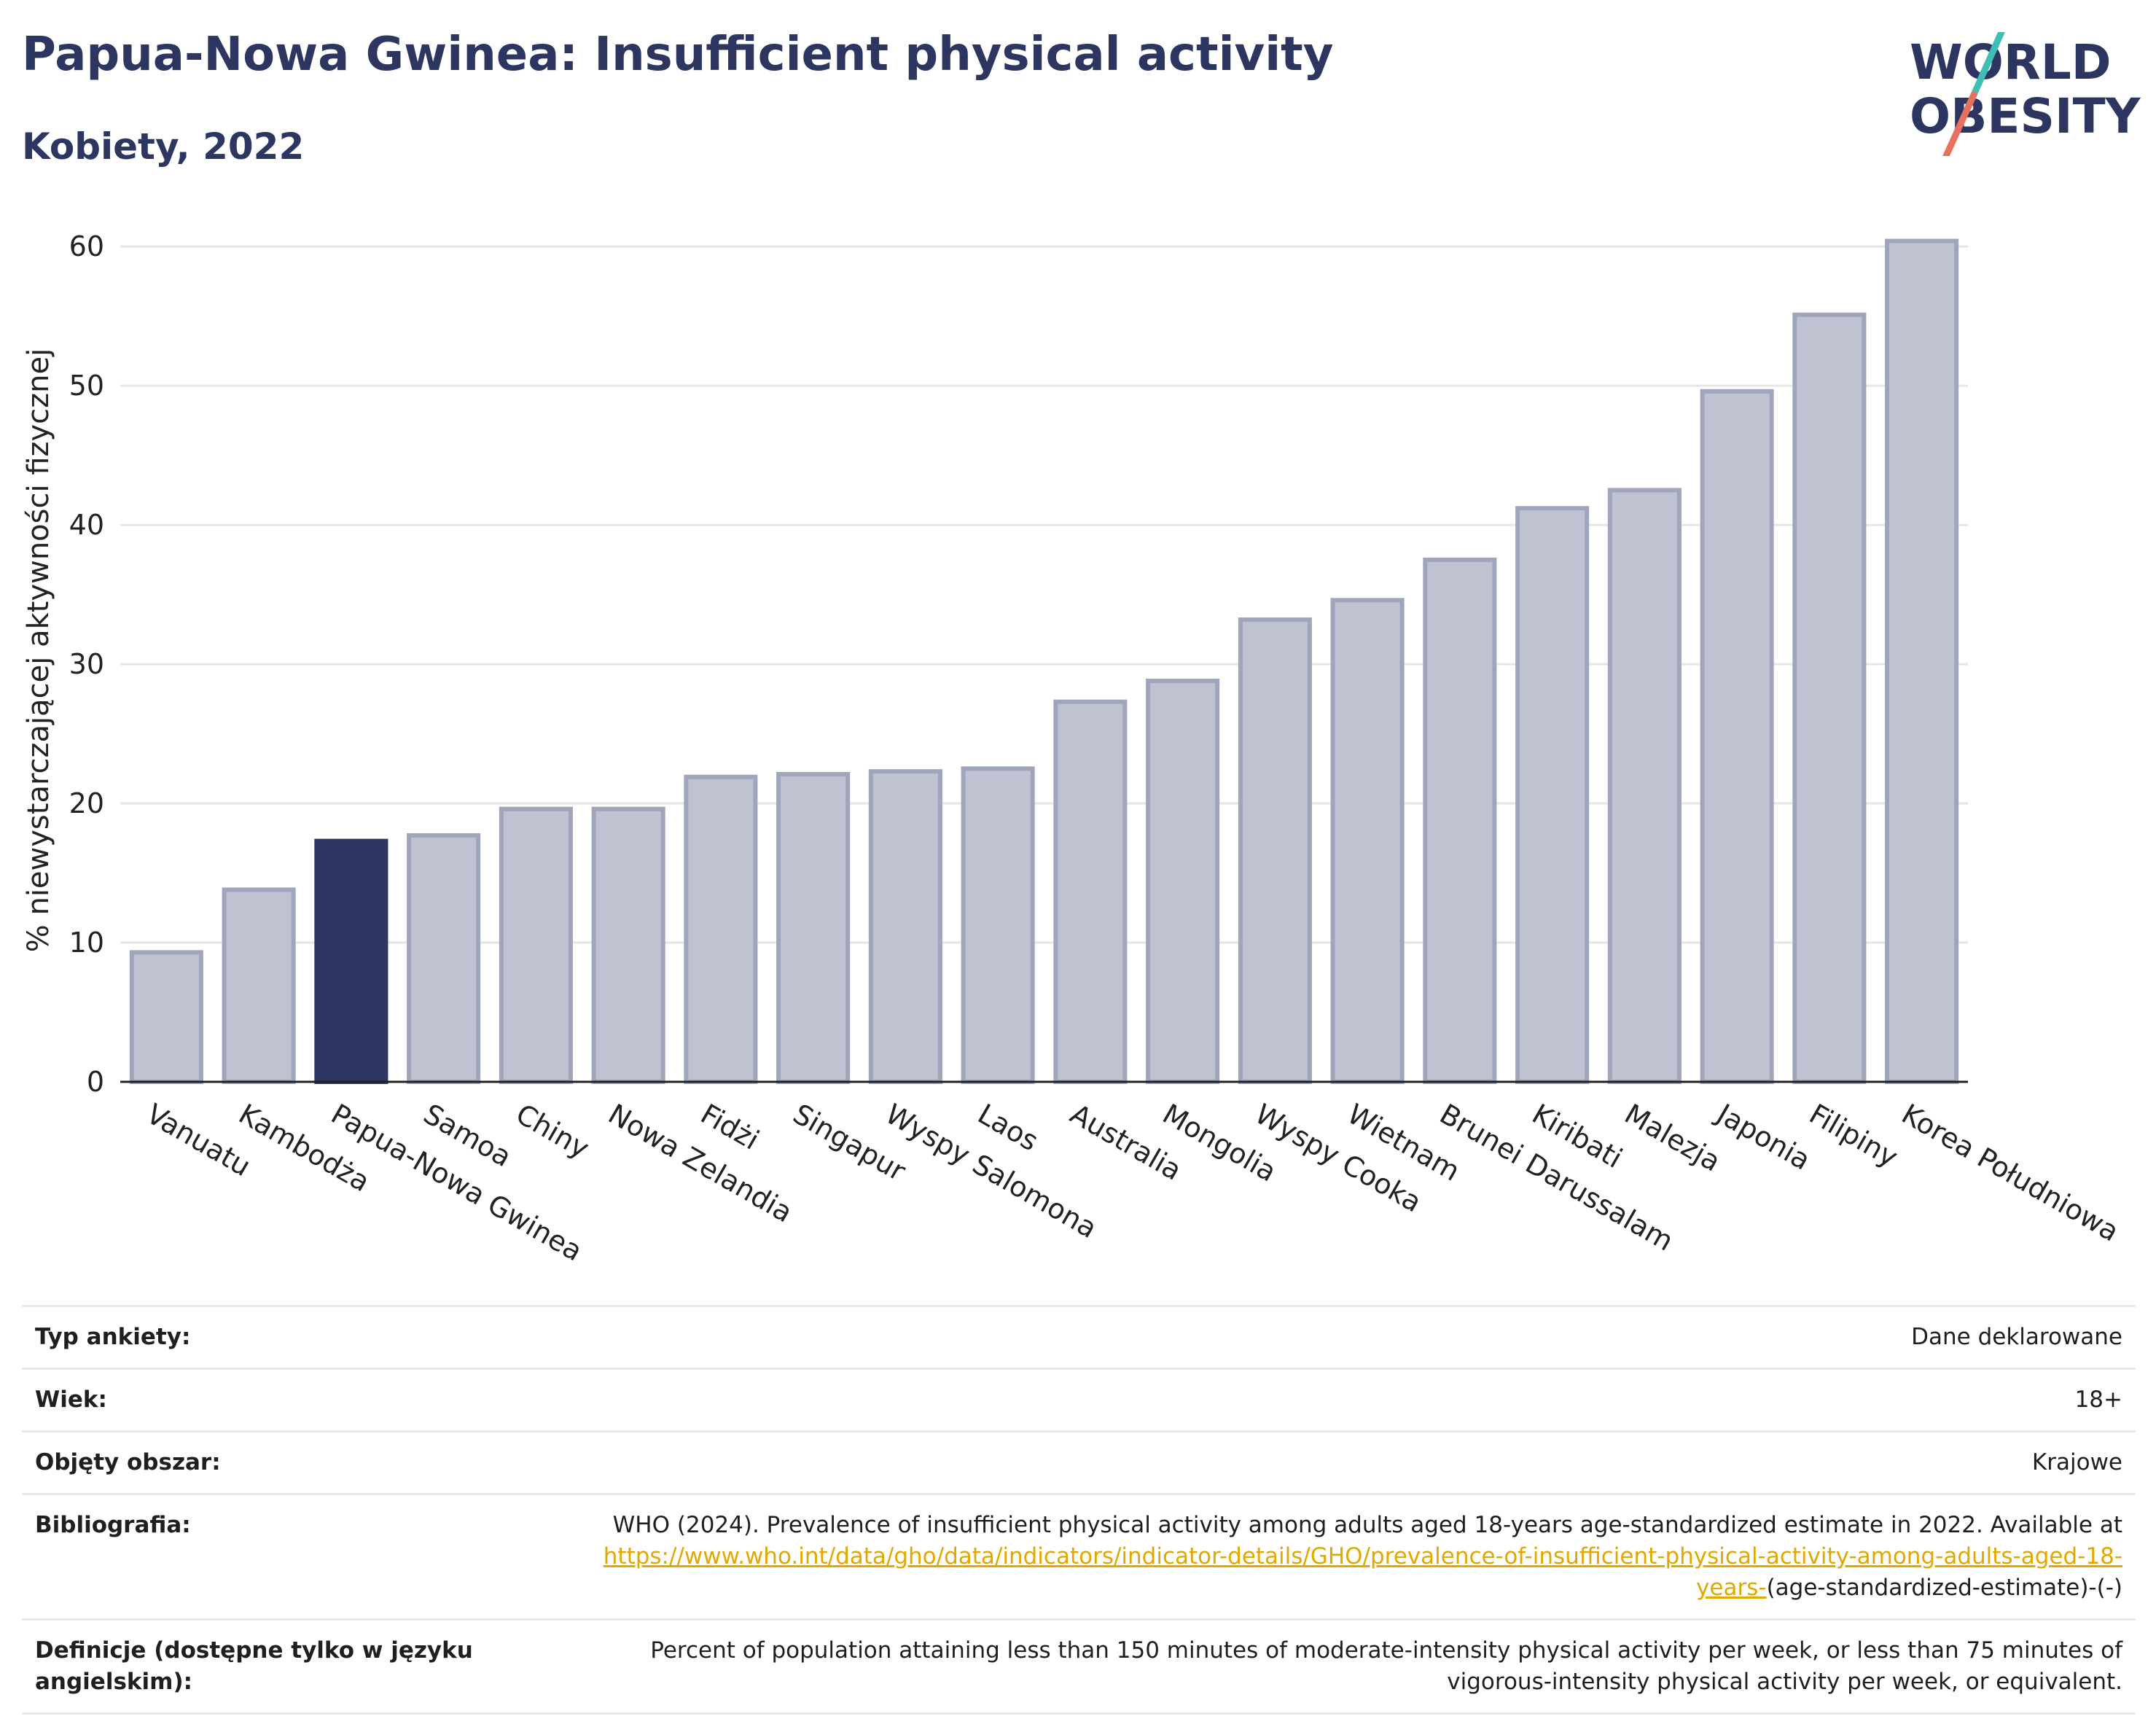 The width and height of the screenshot is (2156, 1735). I want to click on x-tick-label: Vanuatu, so click(199, 1140).